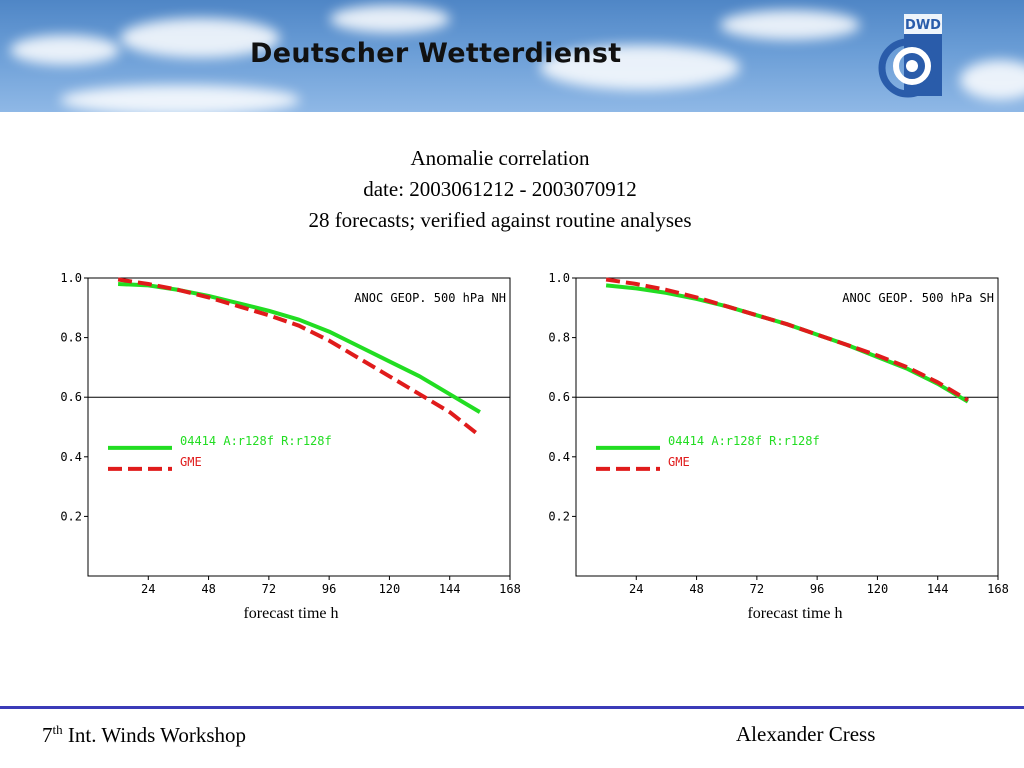  Describe the element at coordinates (918, 298) in the screenshot. I see `chart-title: ANOC GEOP. 500 hPa SH` at that location.